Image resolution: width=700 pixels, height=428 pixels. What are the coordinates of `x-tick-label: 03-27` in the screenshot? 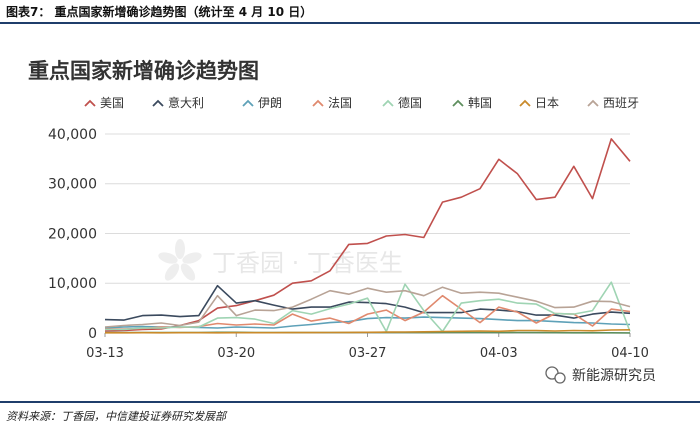 It's located at (368, 353).